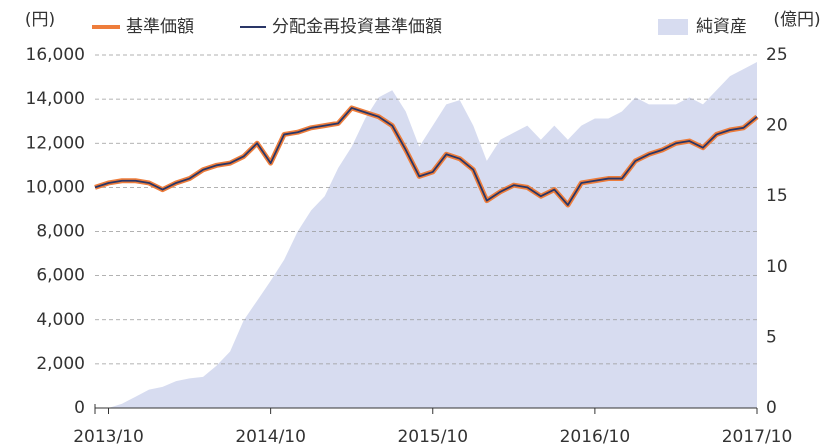  What do you see at coordinates (40, 20) in the screenshot?
I see `y-axis-label: (円)` at bounding box center [40, 20].